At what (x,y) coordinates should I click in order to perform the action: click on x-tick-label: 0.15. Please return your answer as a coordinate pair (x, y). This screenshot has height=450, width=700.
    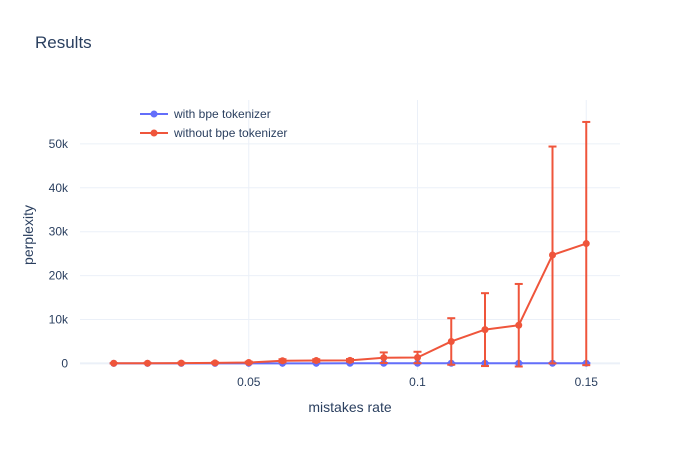
    Looking at the image, I should click on (587, 382).